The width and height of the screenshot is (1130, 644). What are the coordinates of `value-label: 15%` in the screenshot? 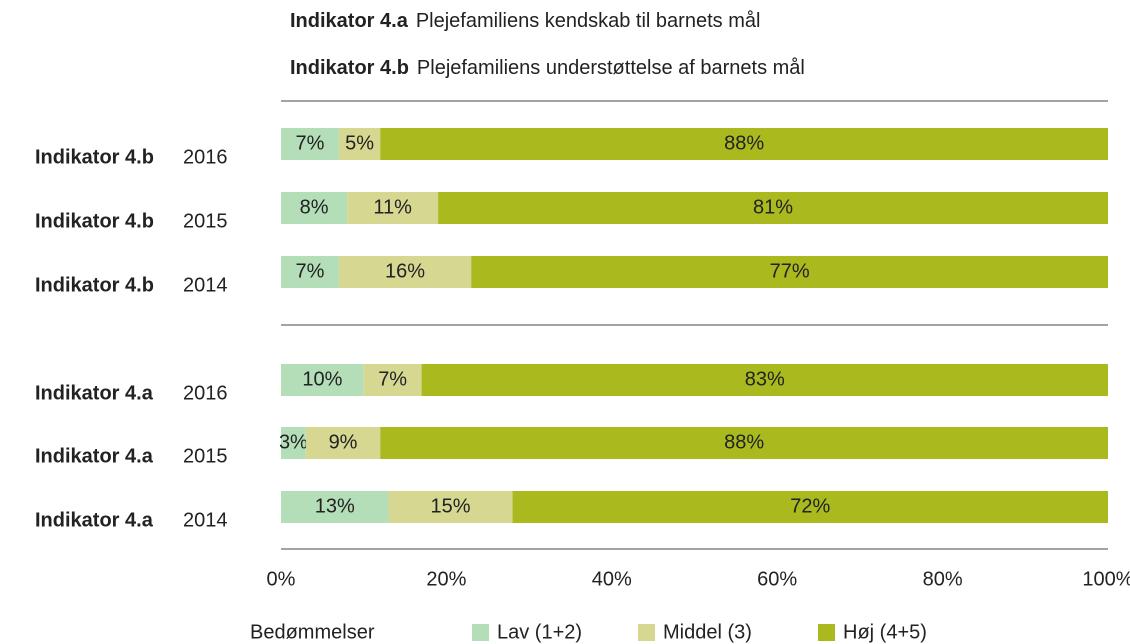 It's located at (451, 506).